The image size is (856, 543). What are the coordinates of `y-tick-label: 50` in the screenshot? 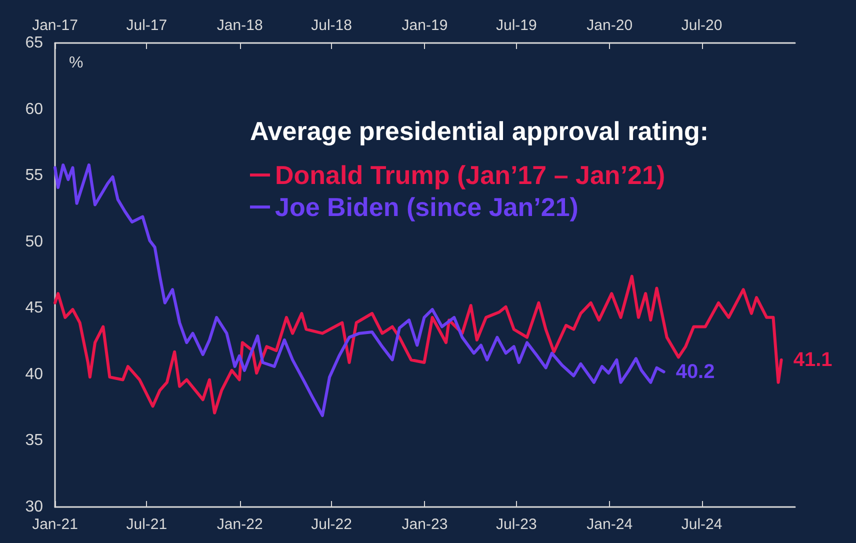 It's located at (34, 241).